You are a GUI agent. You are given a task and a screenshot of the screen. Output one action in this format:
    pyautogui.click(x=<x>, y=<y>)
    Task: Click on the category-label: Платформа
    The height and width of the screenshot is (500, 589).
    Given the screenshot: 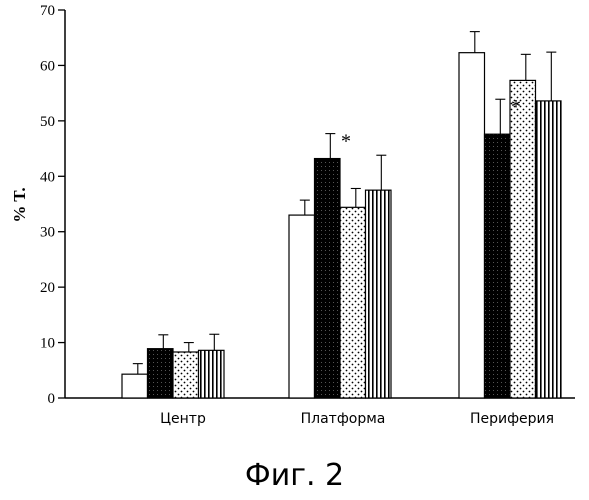 What is the action you would take?
    pyautogui.click(x=343, y=419)
    